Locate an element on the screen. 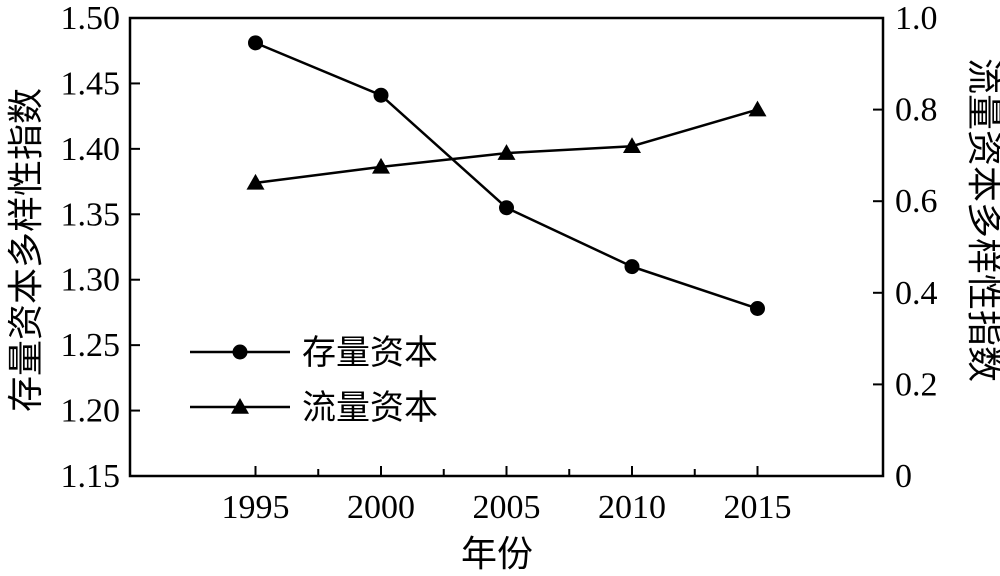 The width and height of the screenshot is (1000, 576). right-axis: 0 0.2 0.4 0.6 0.8 1.0 is located at coordinates (905, 247).